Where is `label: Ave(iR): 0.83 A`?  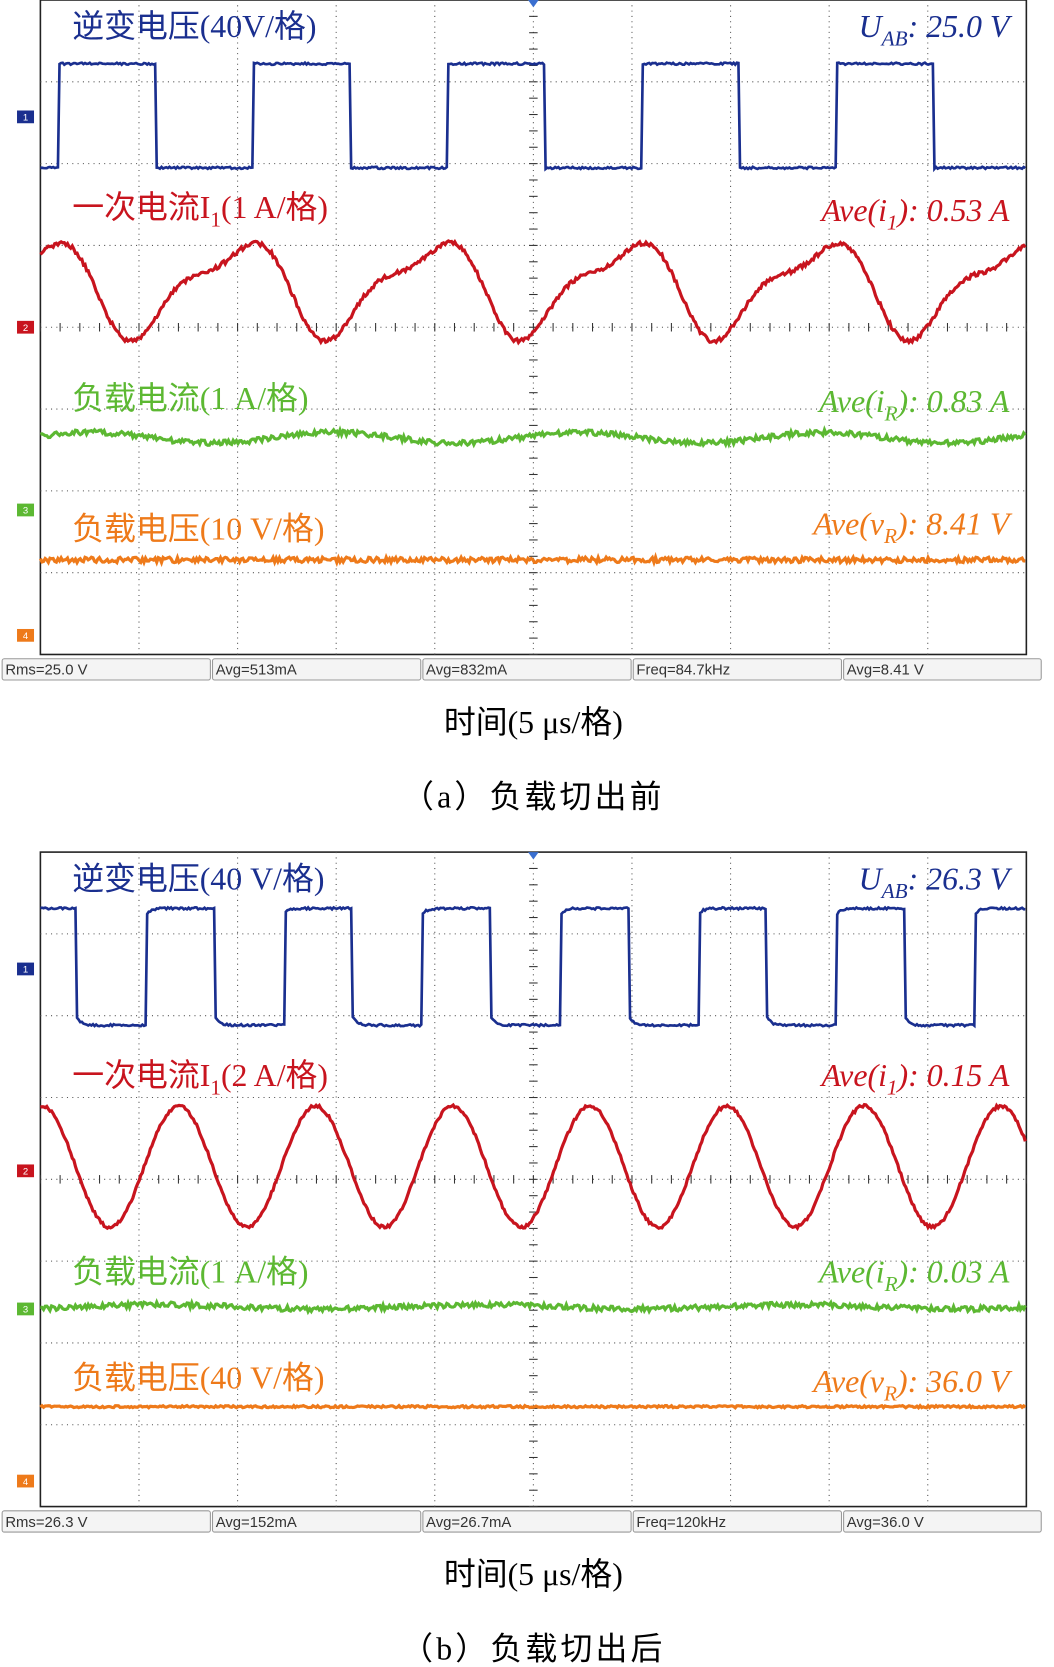 label: Ave(iR): 0.83 A is located at coordinates (913, 404).